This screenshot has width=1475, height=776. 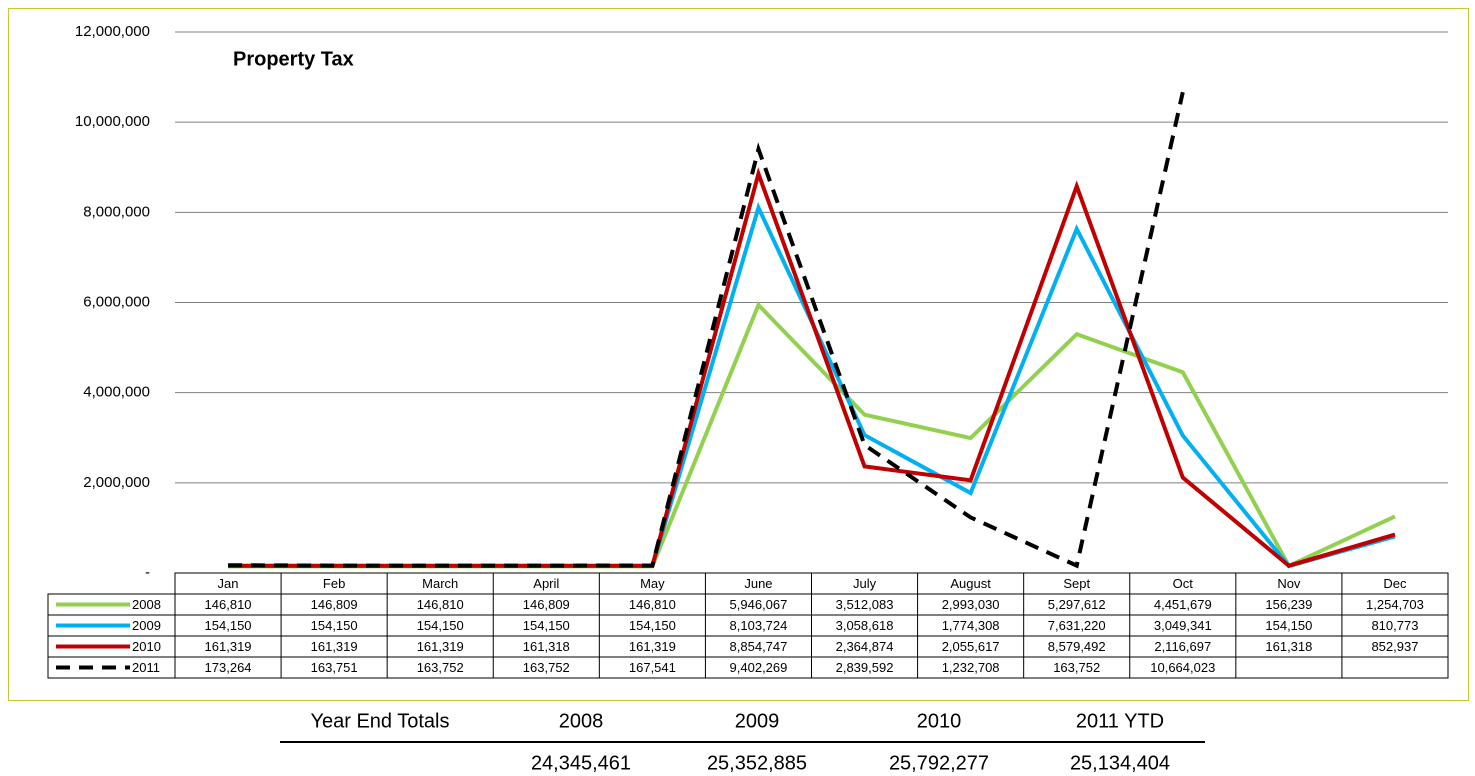 What do you see at coordinates (1183, 625) in the screenshot?
I see `data-label: 3,049,341` at bounding box center [1183, 625].